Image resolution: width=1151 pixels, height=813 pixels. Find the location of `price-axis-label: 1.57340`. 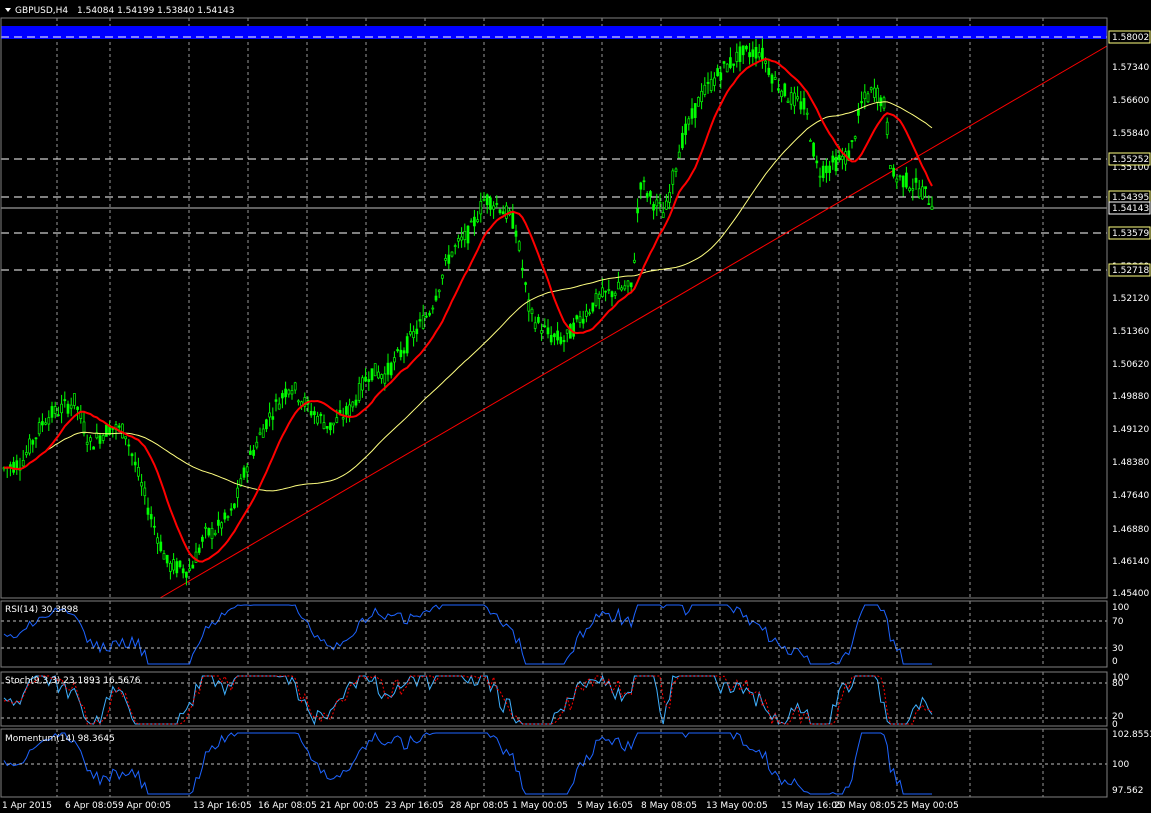

price-axis-label: 1.57340 is located at coordinates (1130, 68).